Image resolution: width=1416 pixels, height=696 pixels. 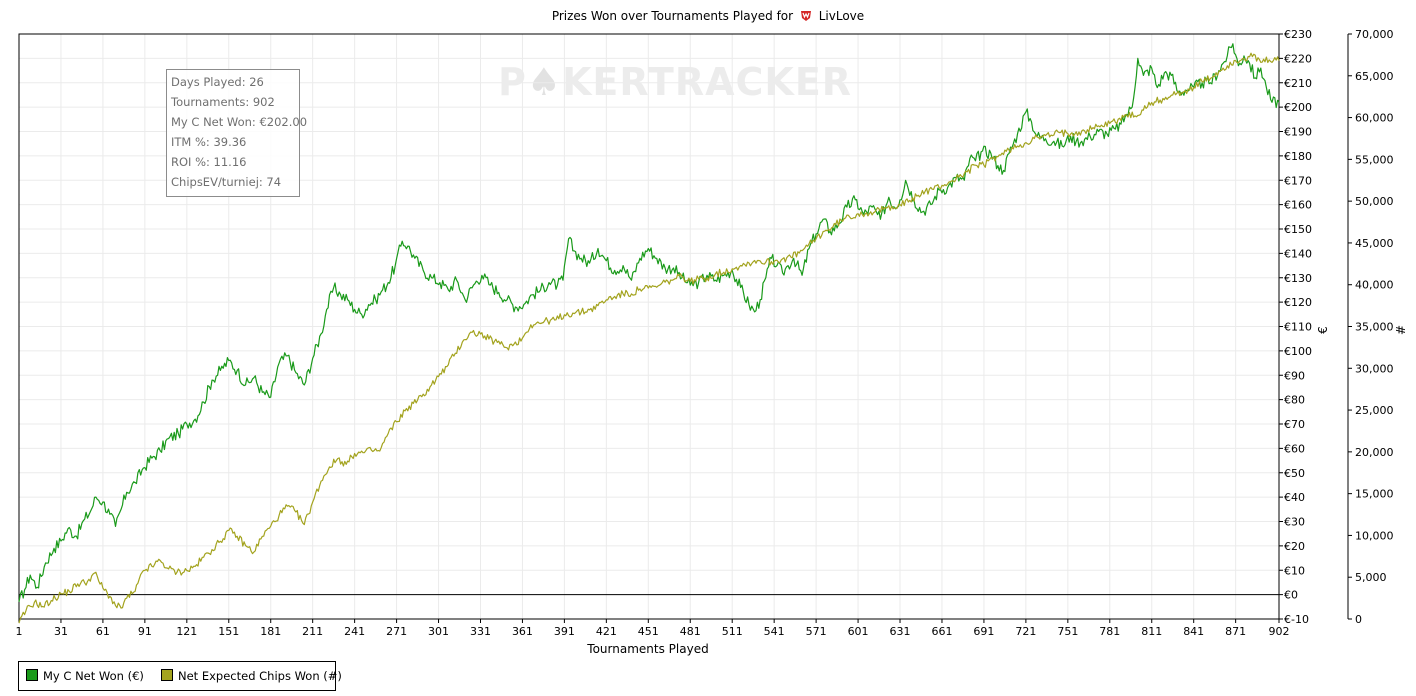 I want to click on y-right-tick-label: 30,000, so click(x=1374, y=368).